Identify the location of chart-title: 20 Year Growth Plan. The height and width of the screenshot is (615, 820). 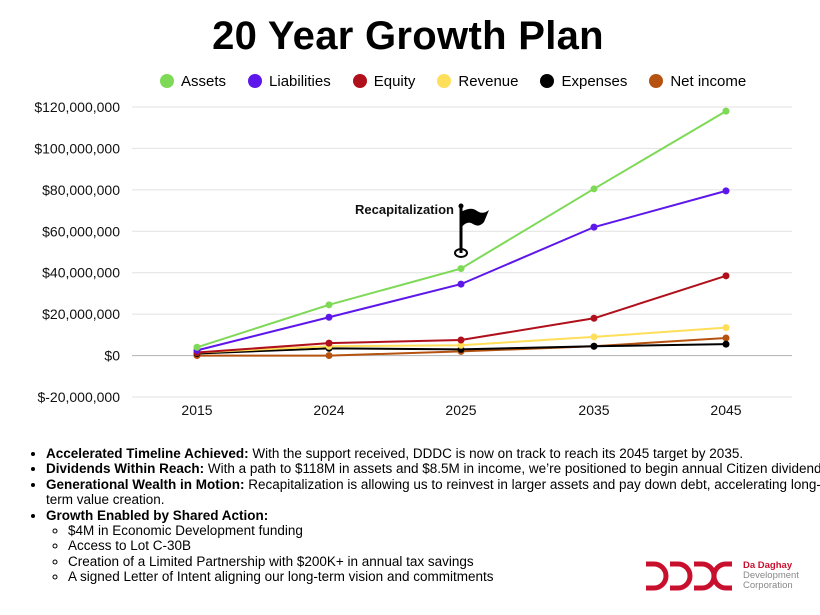
(408, 36).